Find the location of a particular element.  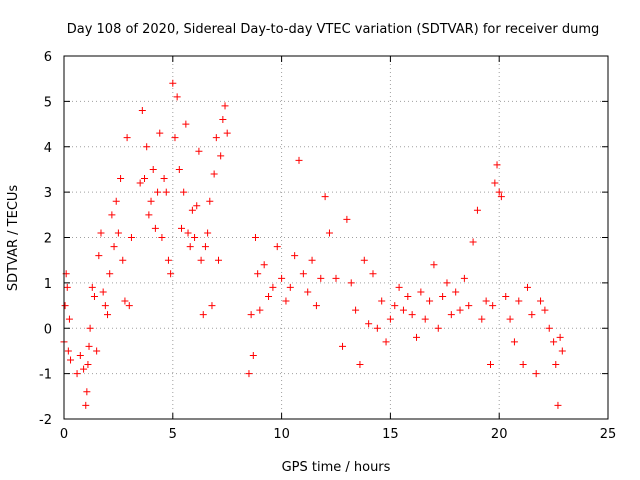

y-tick-label: 4 is located at coordinates (48, 148).